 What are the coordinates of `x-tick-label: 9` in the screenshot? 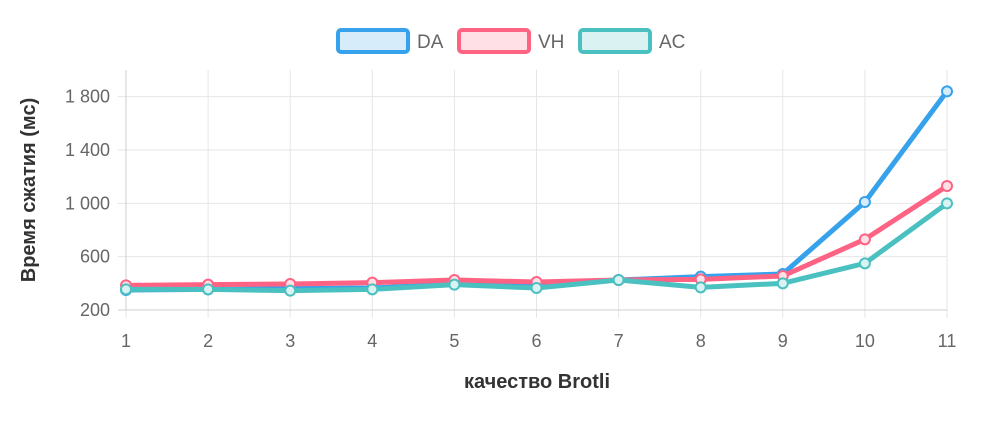 It's located at (783, 341).